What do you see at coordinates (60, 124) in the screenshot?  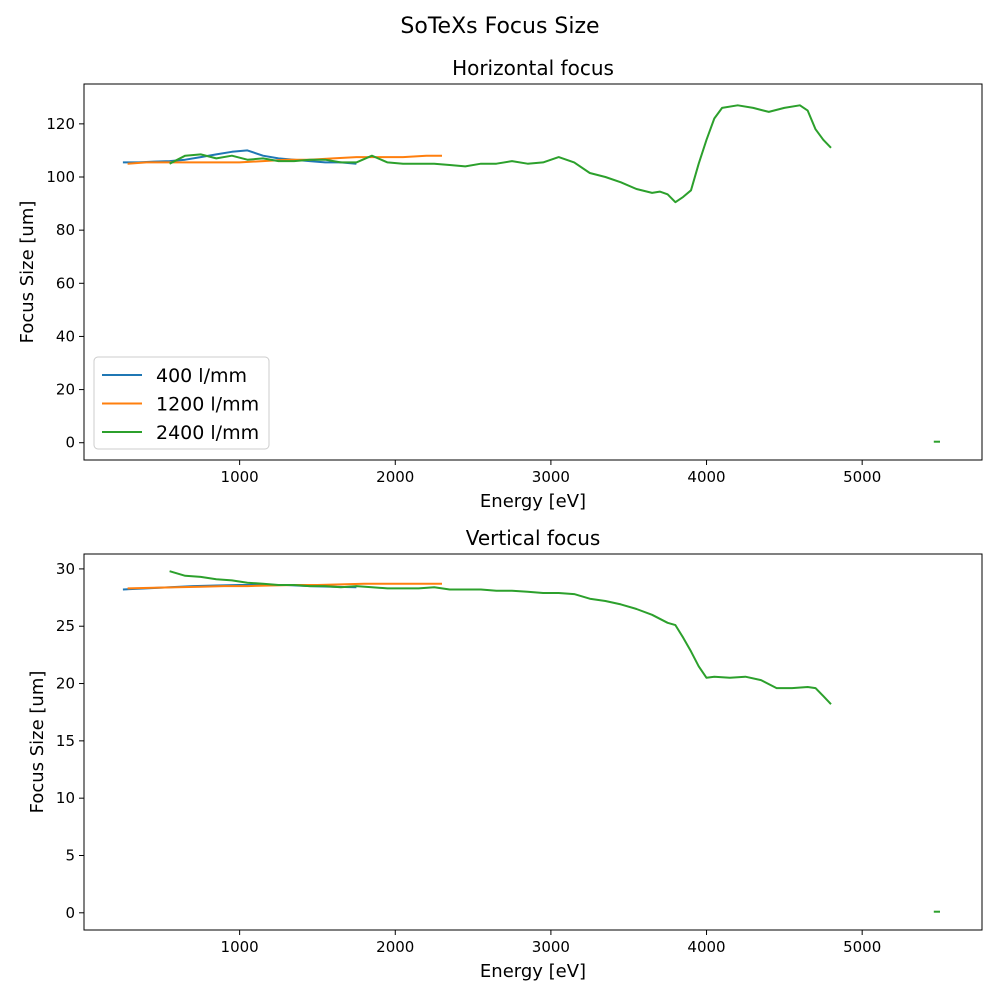 I see `y-tick-label: 120` at bounding box center [60, 124].